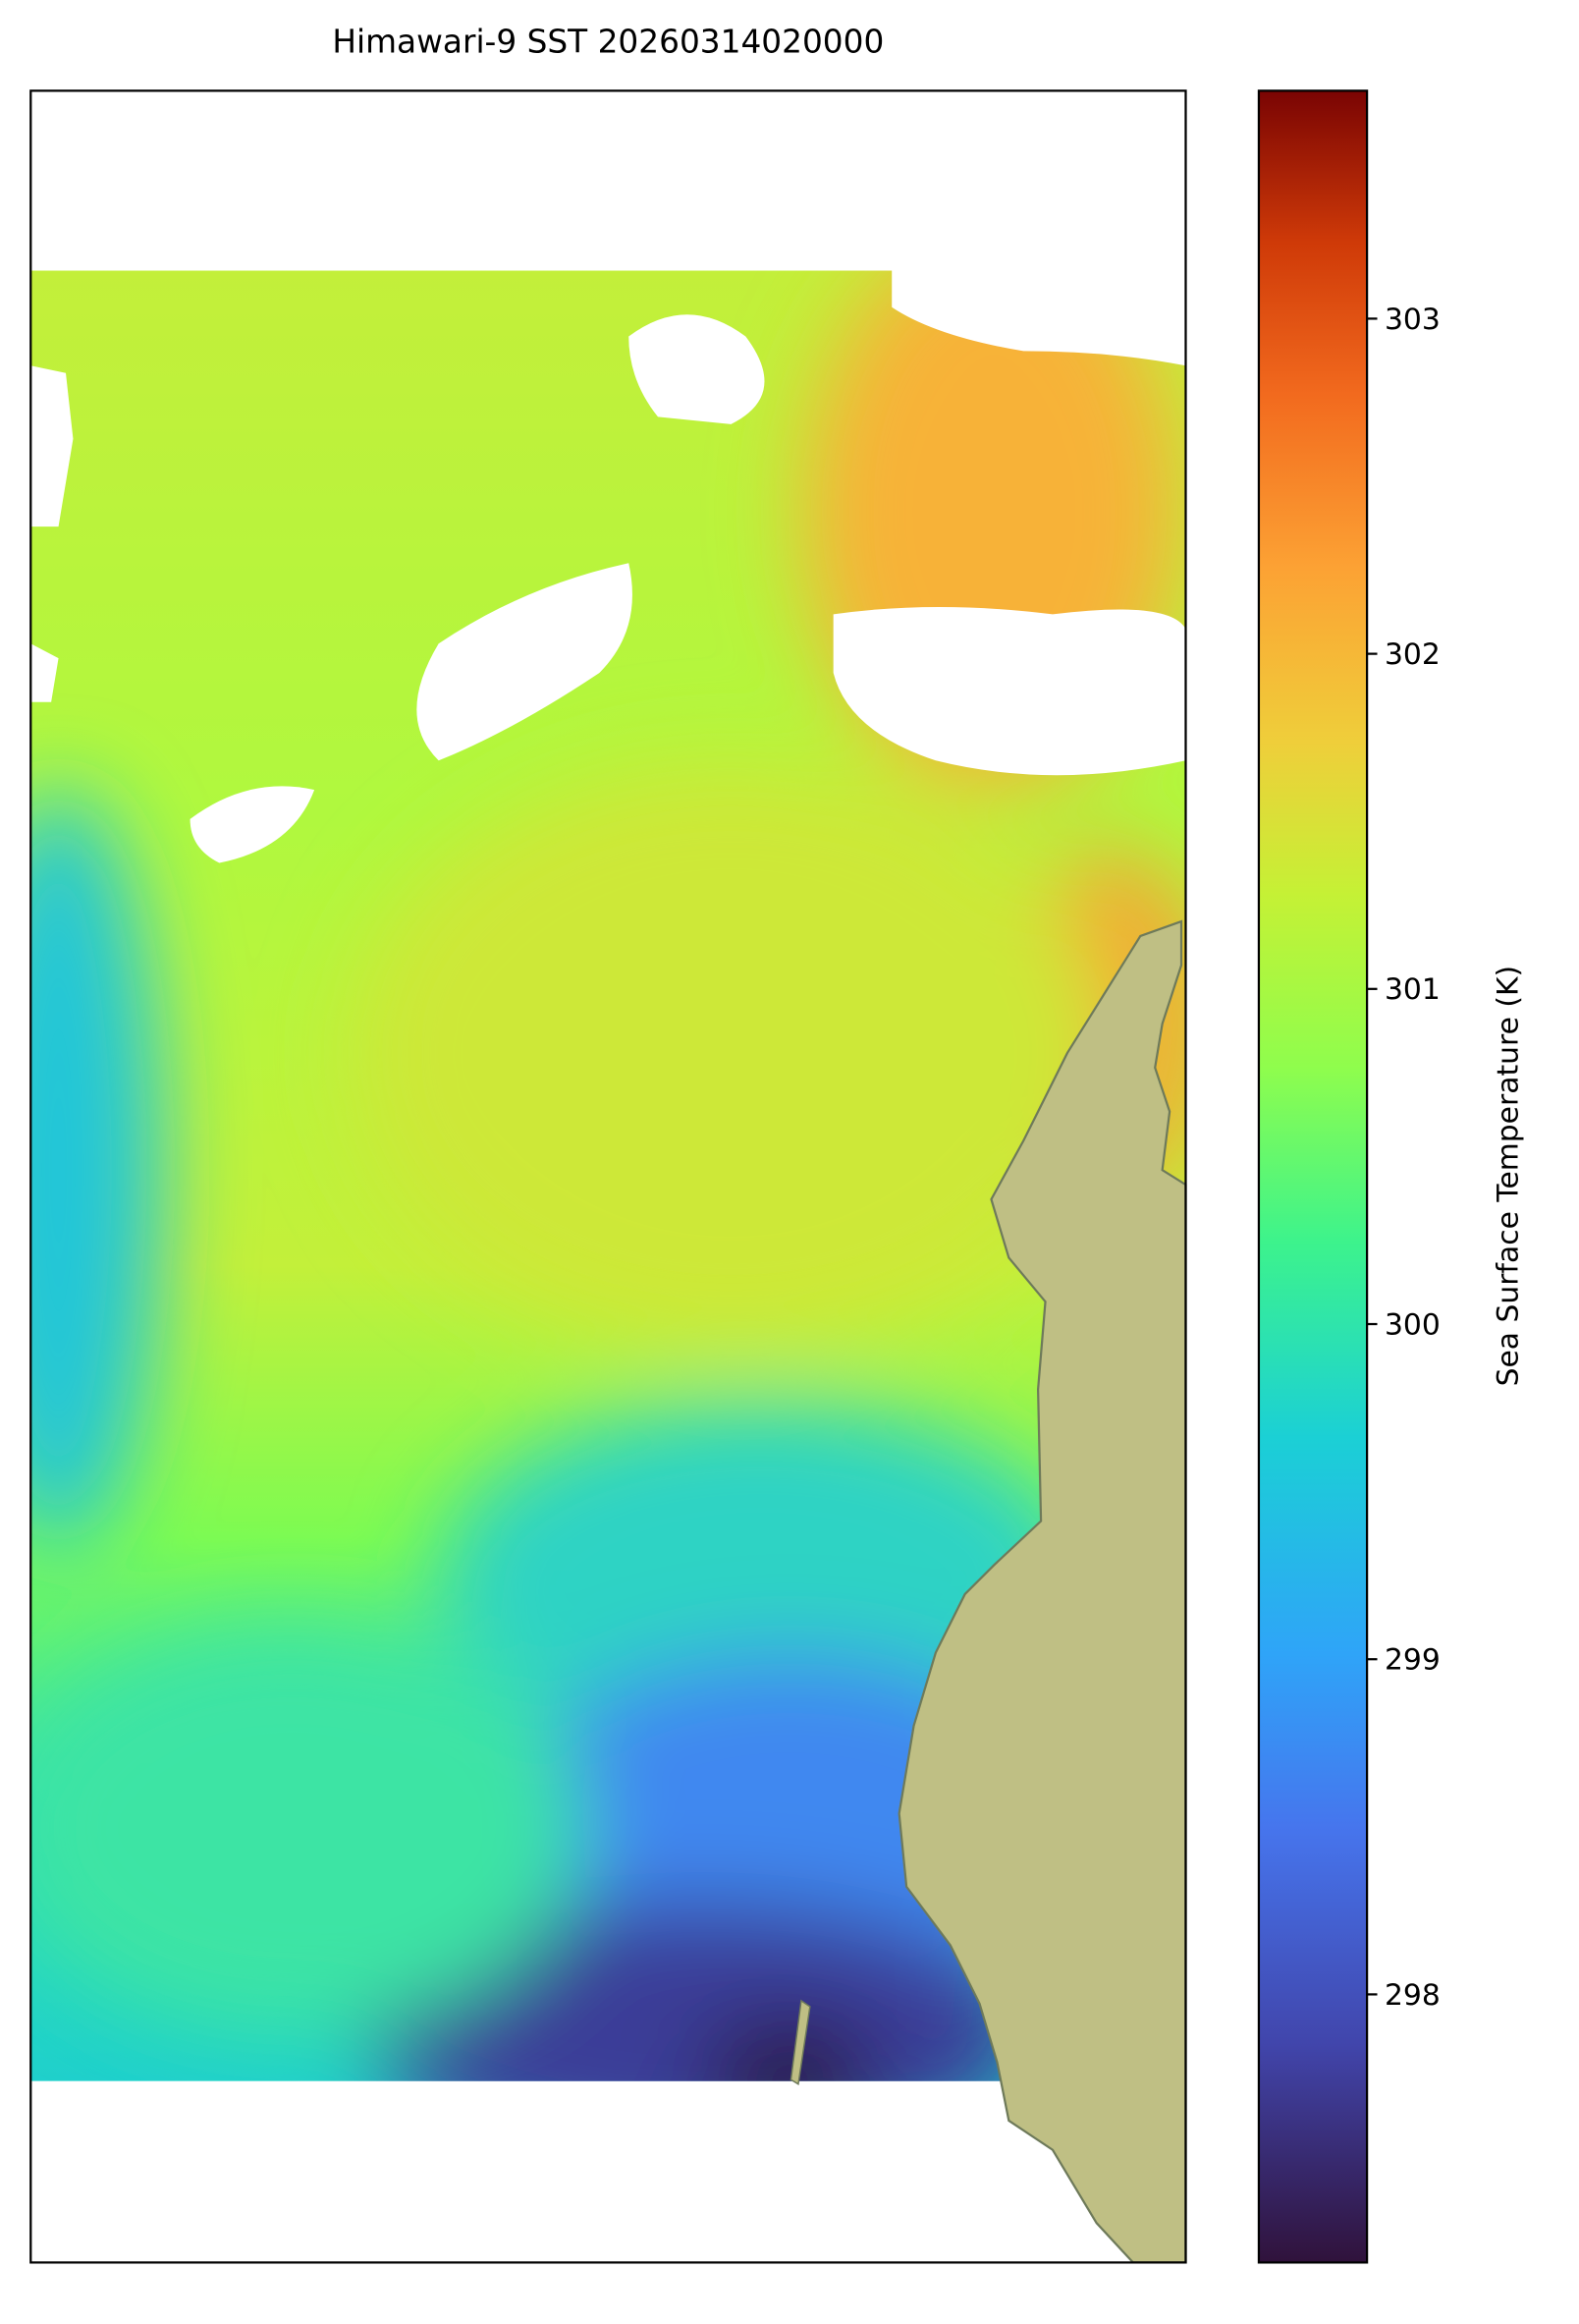 The image size is (1579, 2324). What do you see at coordinates (608, 42) in the screenshot?
I see `title: Himawari-9 SST 20260314020000` at bounding box center [608, 42].